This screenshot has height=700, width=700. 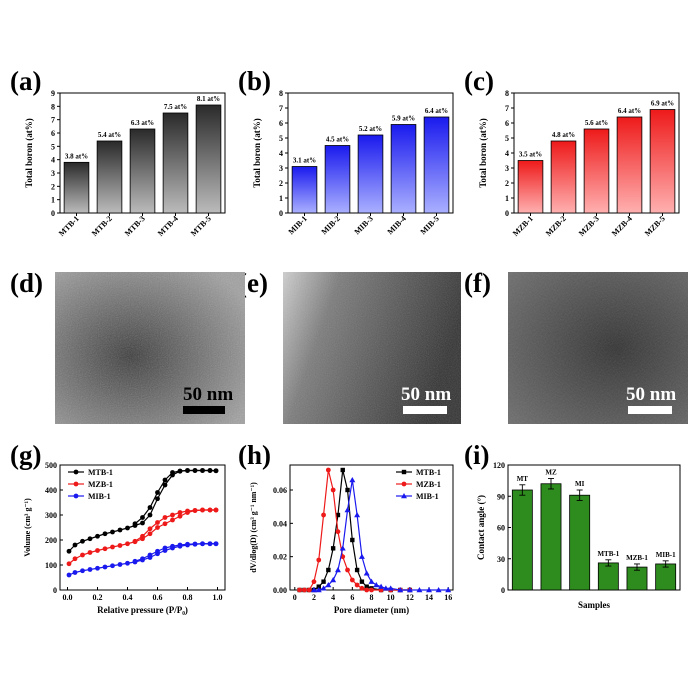 I want to click on y-tick-label: 5, so click(x=53, y=146).